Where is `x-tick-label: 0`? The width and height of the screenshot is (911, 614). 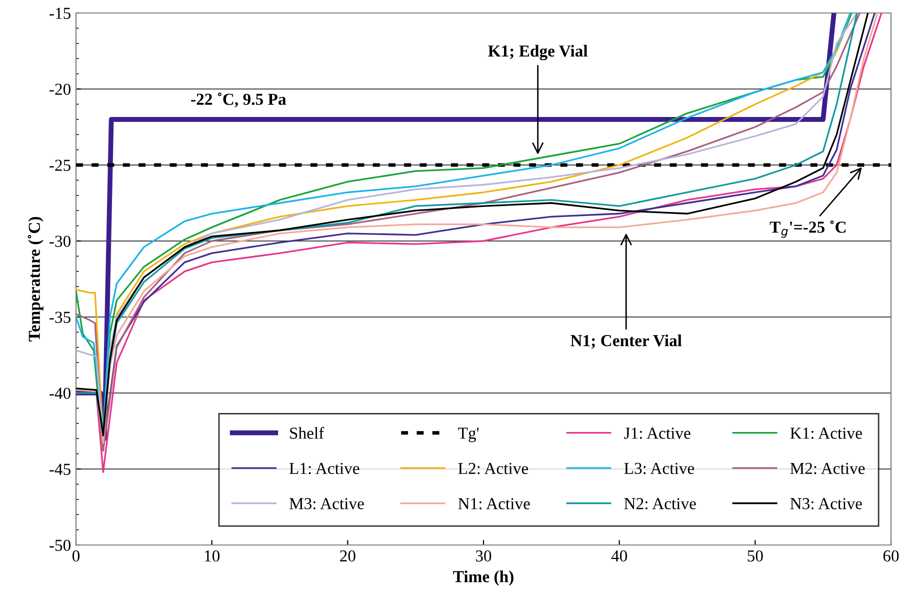 x-tick-label: 0 is located at coordinates (76, 556).